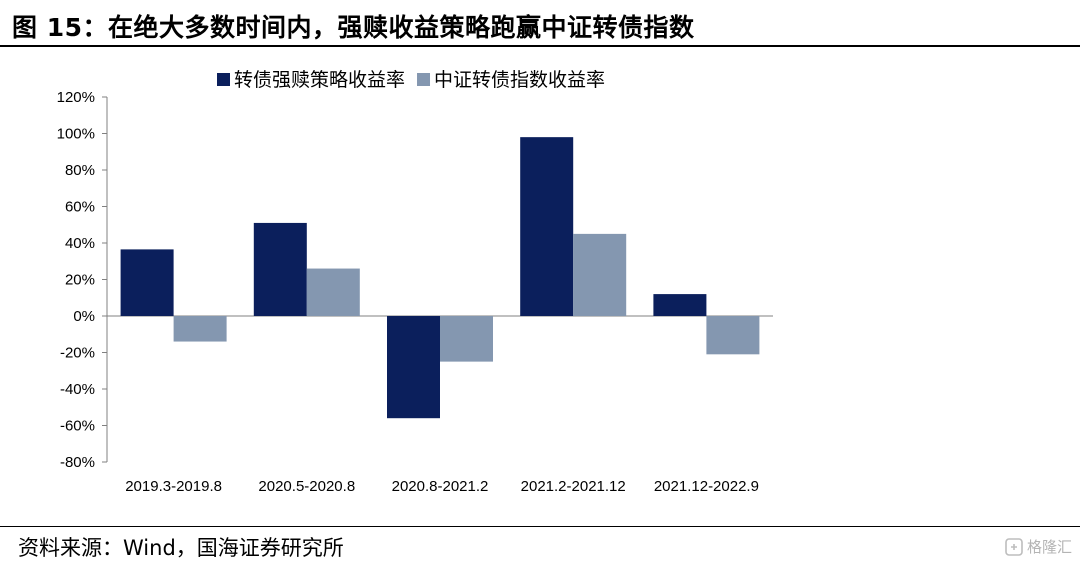  What do you see at coordinates (80, 280) in the screenshot?
I see `y-tick-label: 20%` at bounding box center [80, 280].